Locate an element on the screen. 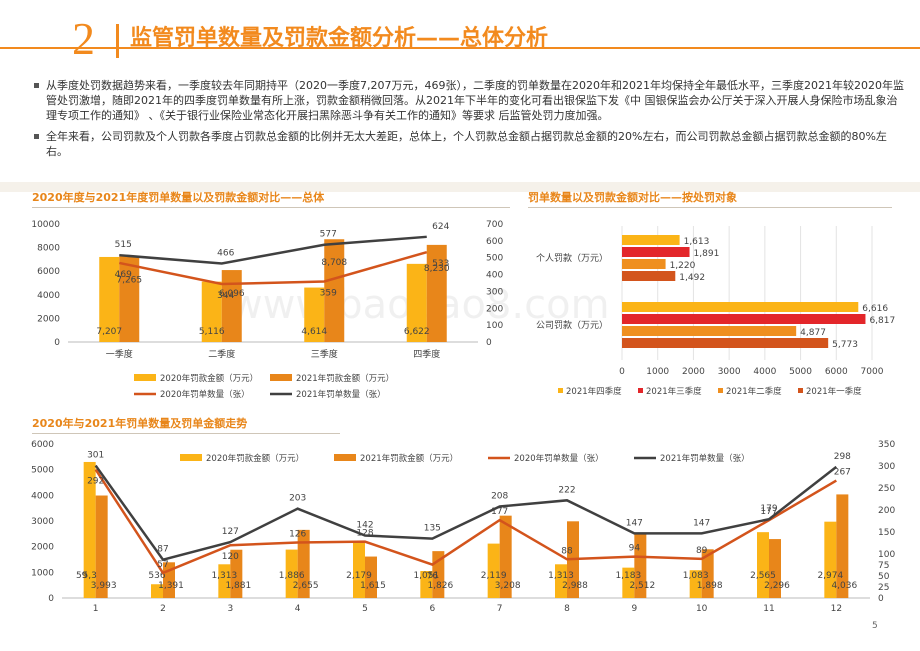 This screenshot has width=920, height=651. chart1-bar-2020-label: 4,614 is located at coordinates (314, 332).